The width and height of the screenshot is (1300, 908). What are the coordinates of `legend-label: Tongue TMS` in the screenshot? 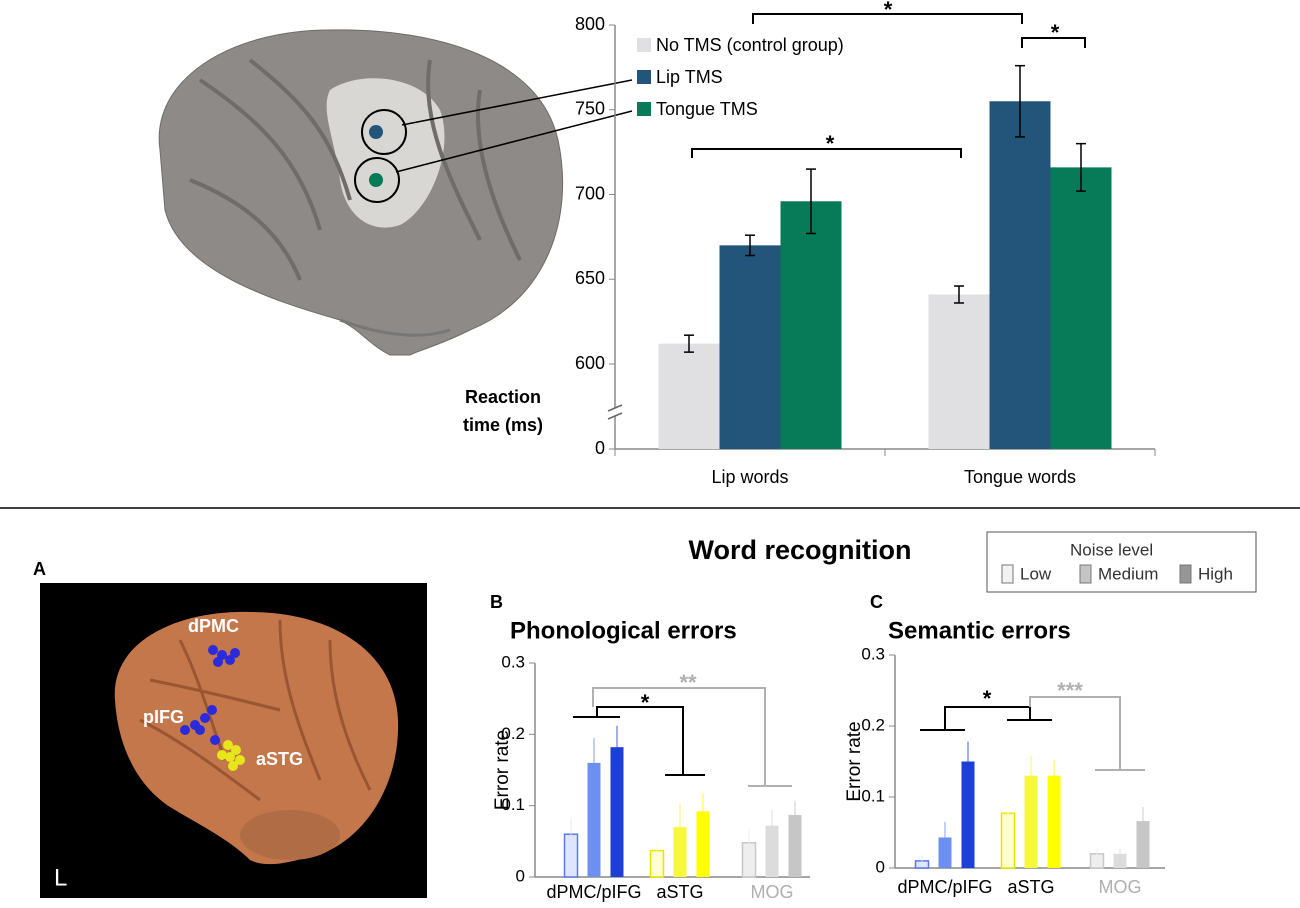 It's located at (707, 109).